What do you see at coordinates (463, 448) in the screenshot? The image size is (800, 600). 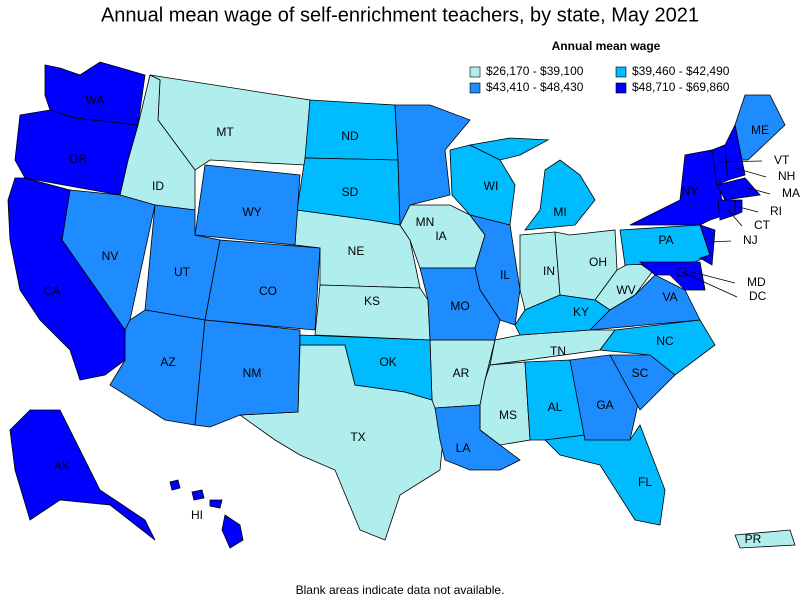 I see `state-label: LA` at bounding box center [463, 448].